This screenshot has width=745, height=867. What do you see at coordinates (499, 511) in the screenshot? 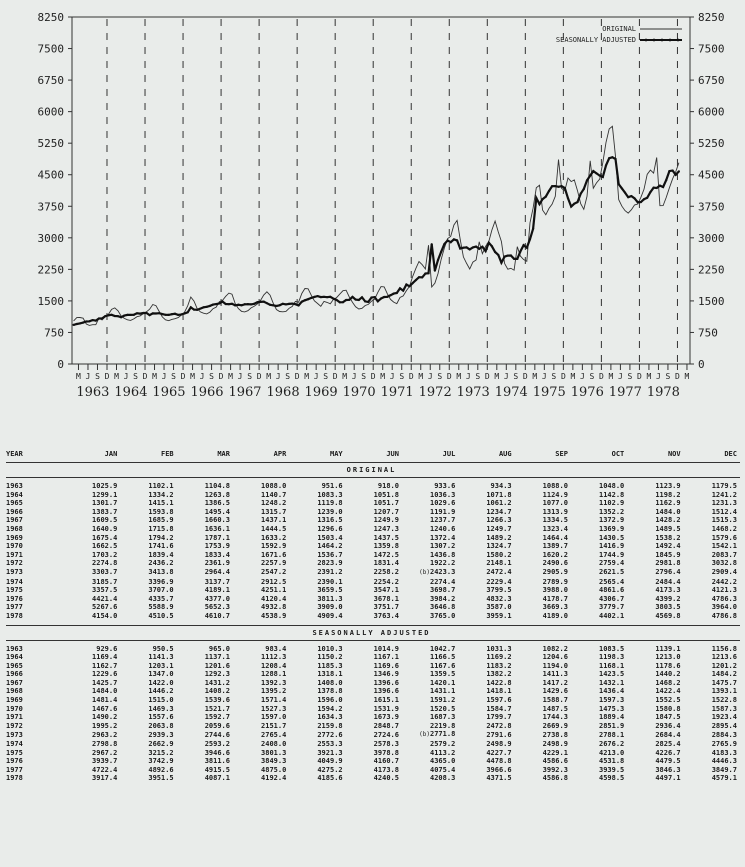
I see `value-cell: 1234.7` at bounding box center [499, 511].